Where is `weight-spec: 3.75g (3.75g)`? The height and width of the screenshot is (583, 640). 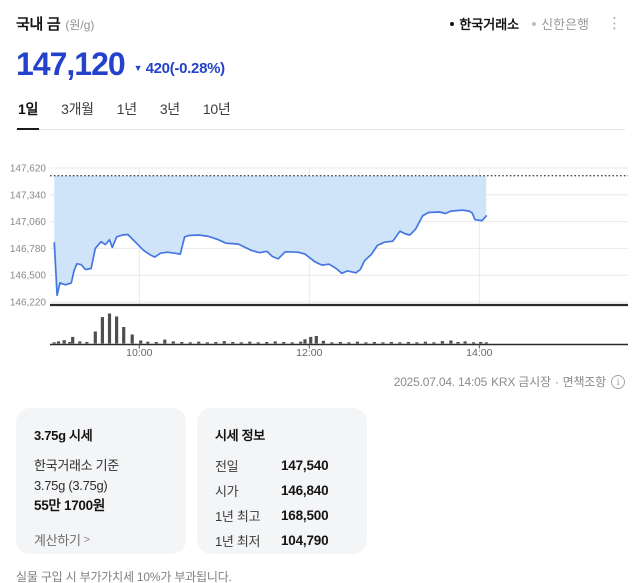 weight-spec: 3.75g (3.75g) is located at coordinates (71, 486).